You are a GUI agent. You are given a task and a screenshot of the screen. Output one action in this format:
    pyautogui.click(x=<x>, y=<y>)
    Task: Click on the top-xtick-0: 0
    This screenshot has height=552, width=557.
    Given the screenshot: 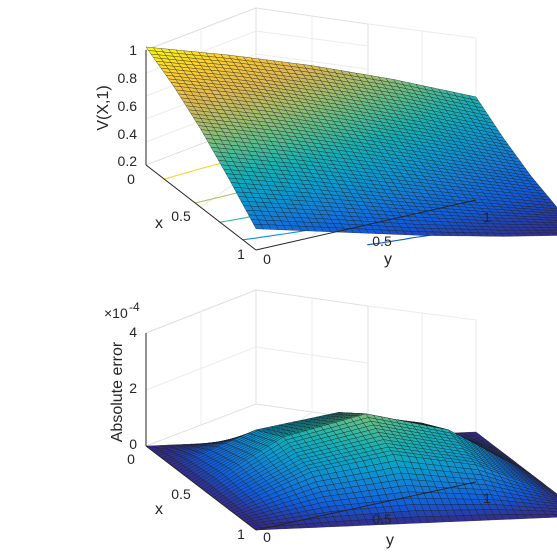 What is the action you would take?
    pyautogui.click(x=131, y=179)
    